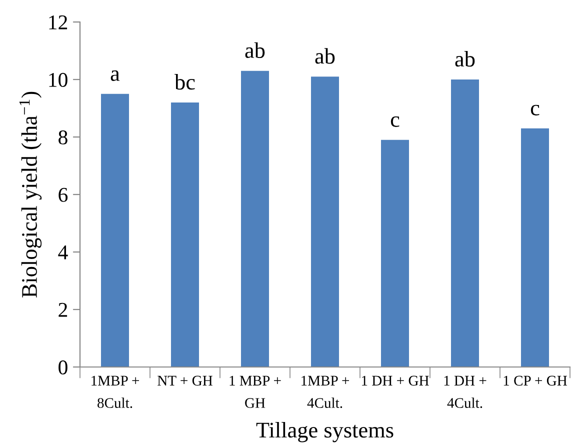 The image size is (573, 447). I want to click on annotation: bc, so click(184, 82).